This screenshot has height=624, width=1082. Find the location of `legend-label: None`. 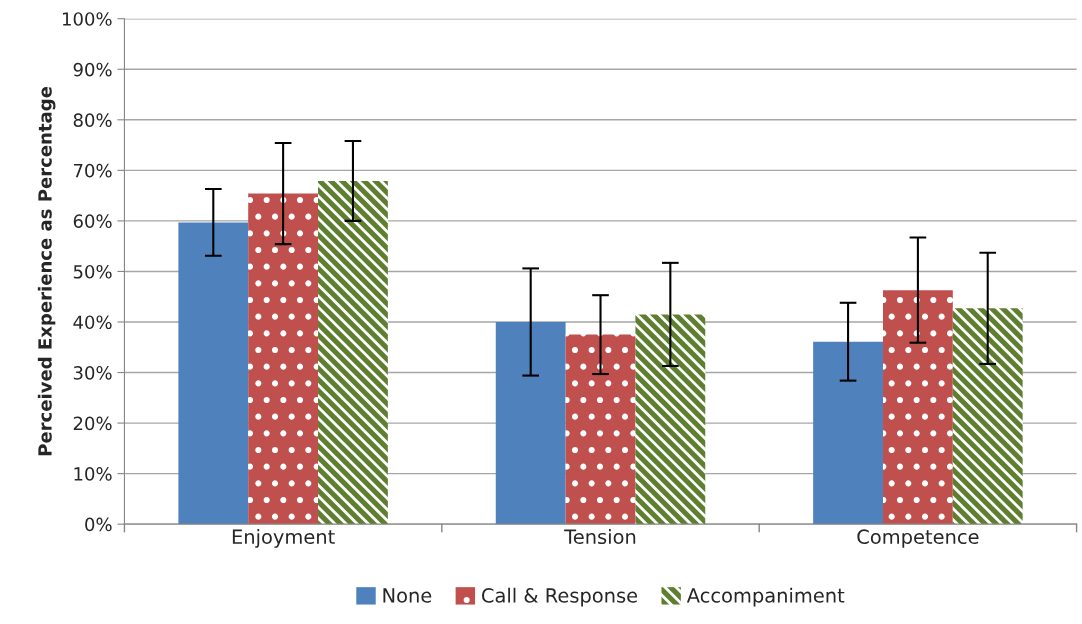

legend-label: None is located at coordinates (407, 595).